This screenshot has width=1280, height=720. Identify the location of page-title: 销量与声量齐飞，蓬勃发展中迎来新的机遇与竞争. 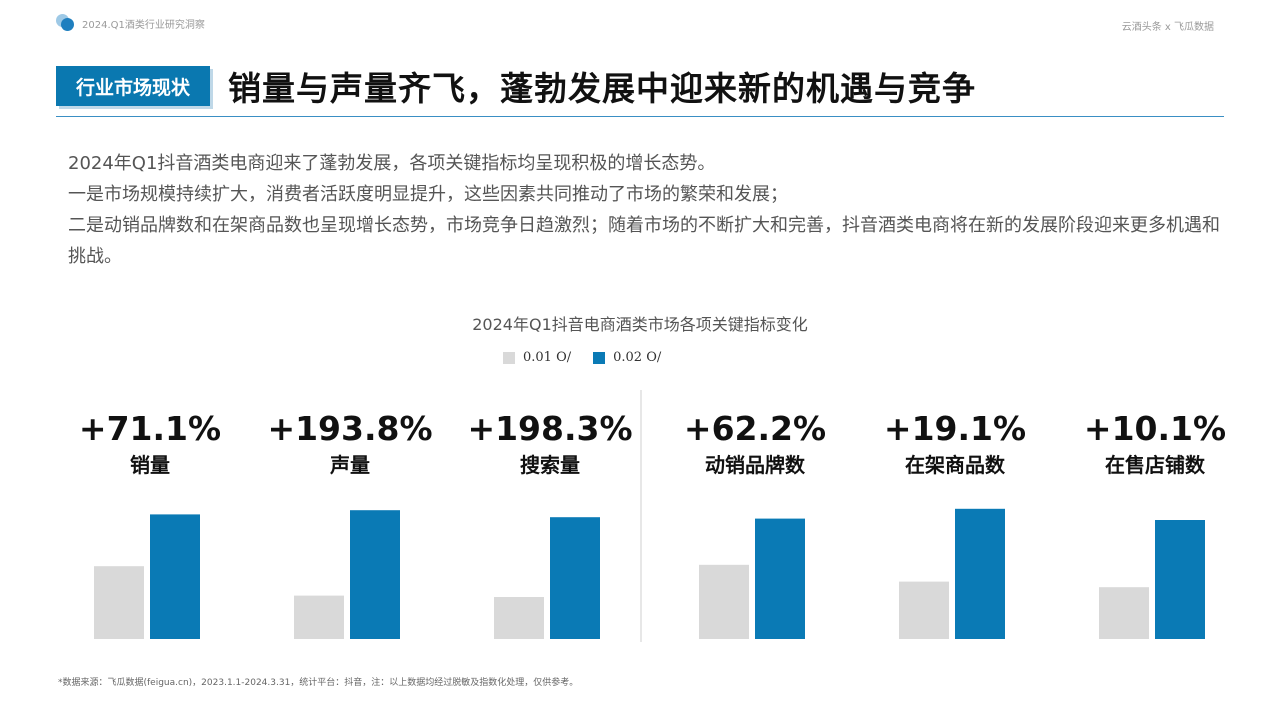
(602, 88).